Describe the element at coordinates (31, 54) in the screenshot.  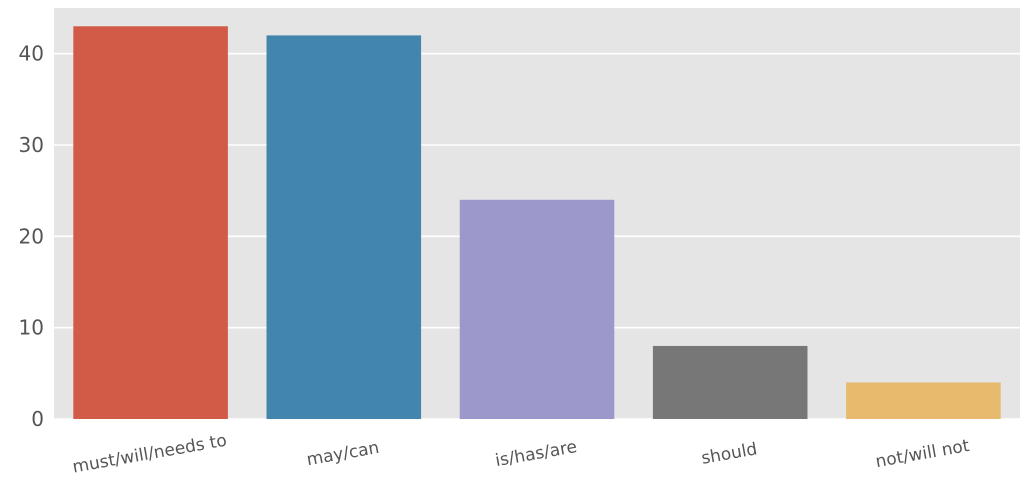
I see `y-tick-label: 40` at that location.